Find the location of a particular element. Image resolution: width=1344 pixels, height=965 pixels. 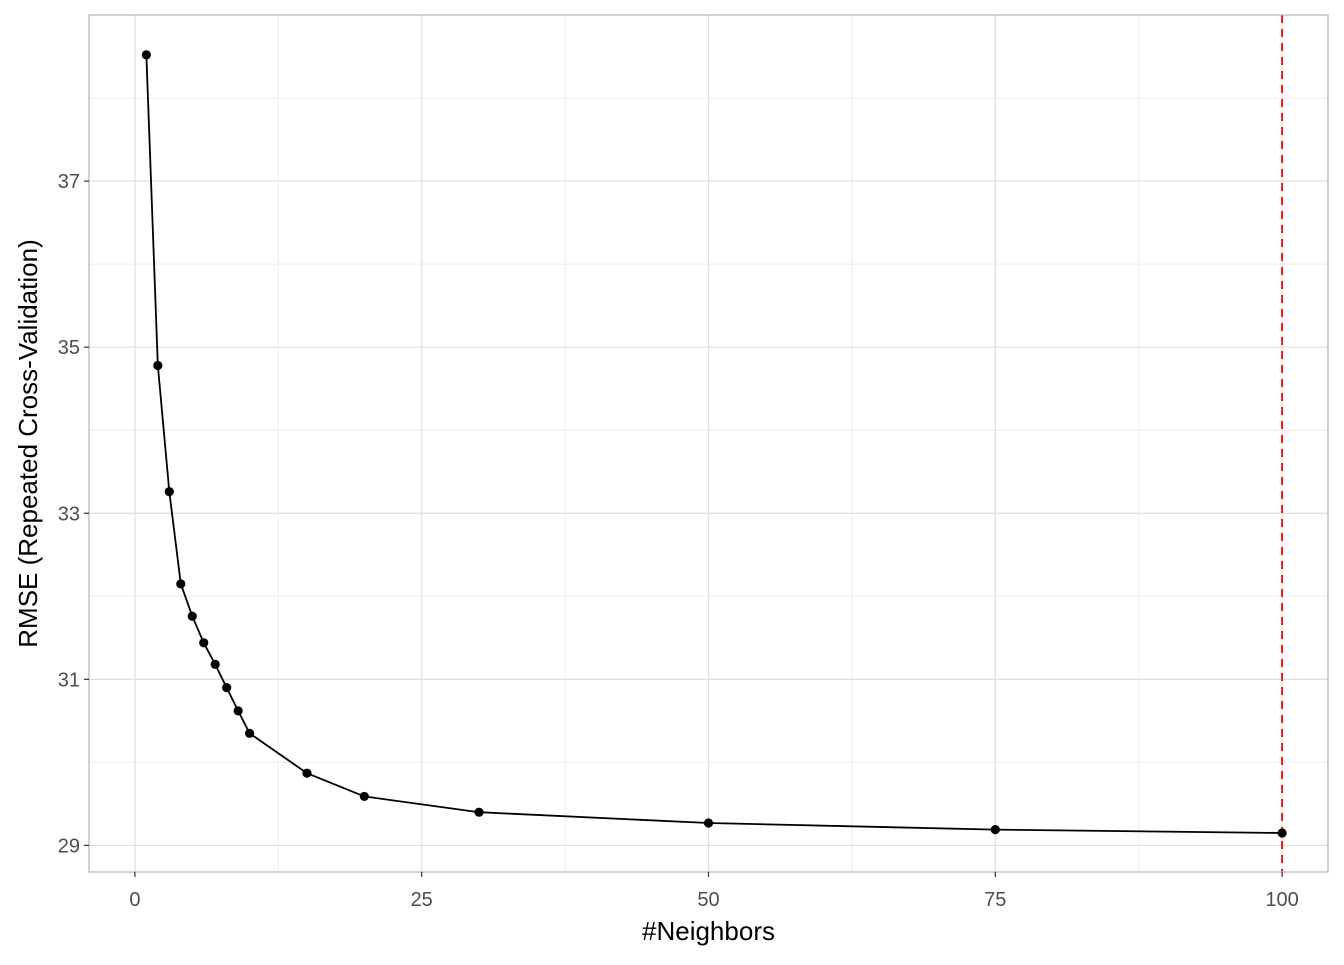

x-tick-label: 25 is located at coordinates (422, 900).